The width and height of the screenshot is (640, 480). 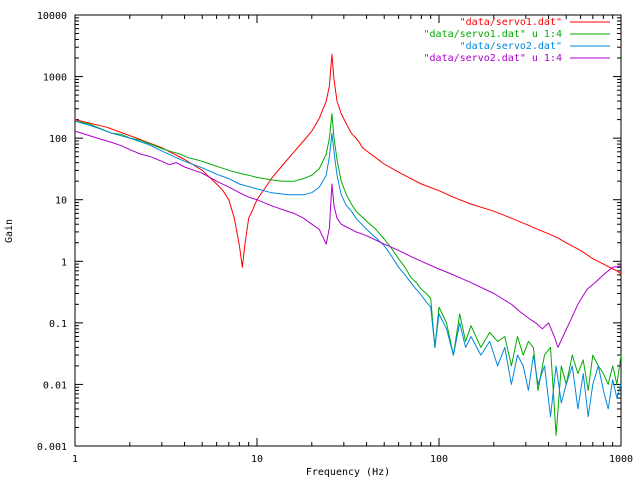 I want to click on y-tick-label: 1, so click(x=64, y=262).